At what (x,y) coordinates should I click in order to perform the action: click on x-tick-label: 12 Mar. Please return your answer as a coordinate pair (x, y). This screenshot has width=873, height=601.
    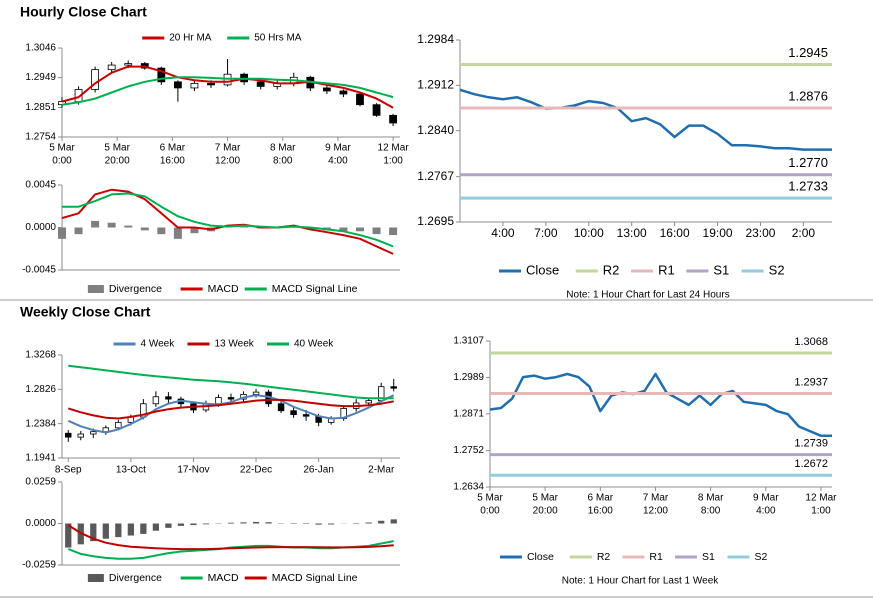
    Looking at the image, I should click on (821, 498).